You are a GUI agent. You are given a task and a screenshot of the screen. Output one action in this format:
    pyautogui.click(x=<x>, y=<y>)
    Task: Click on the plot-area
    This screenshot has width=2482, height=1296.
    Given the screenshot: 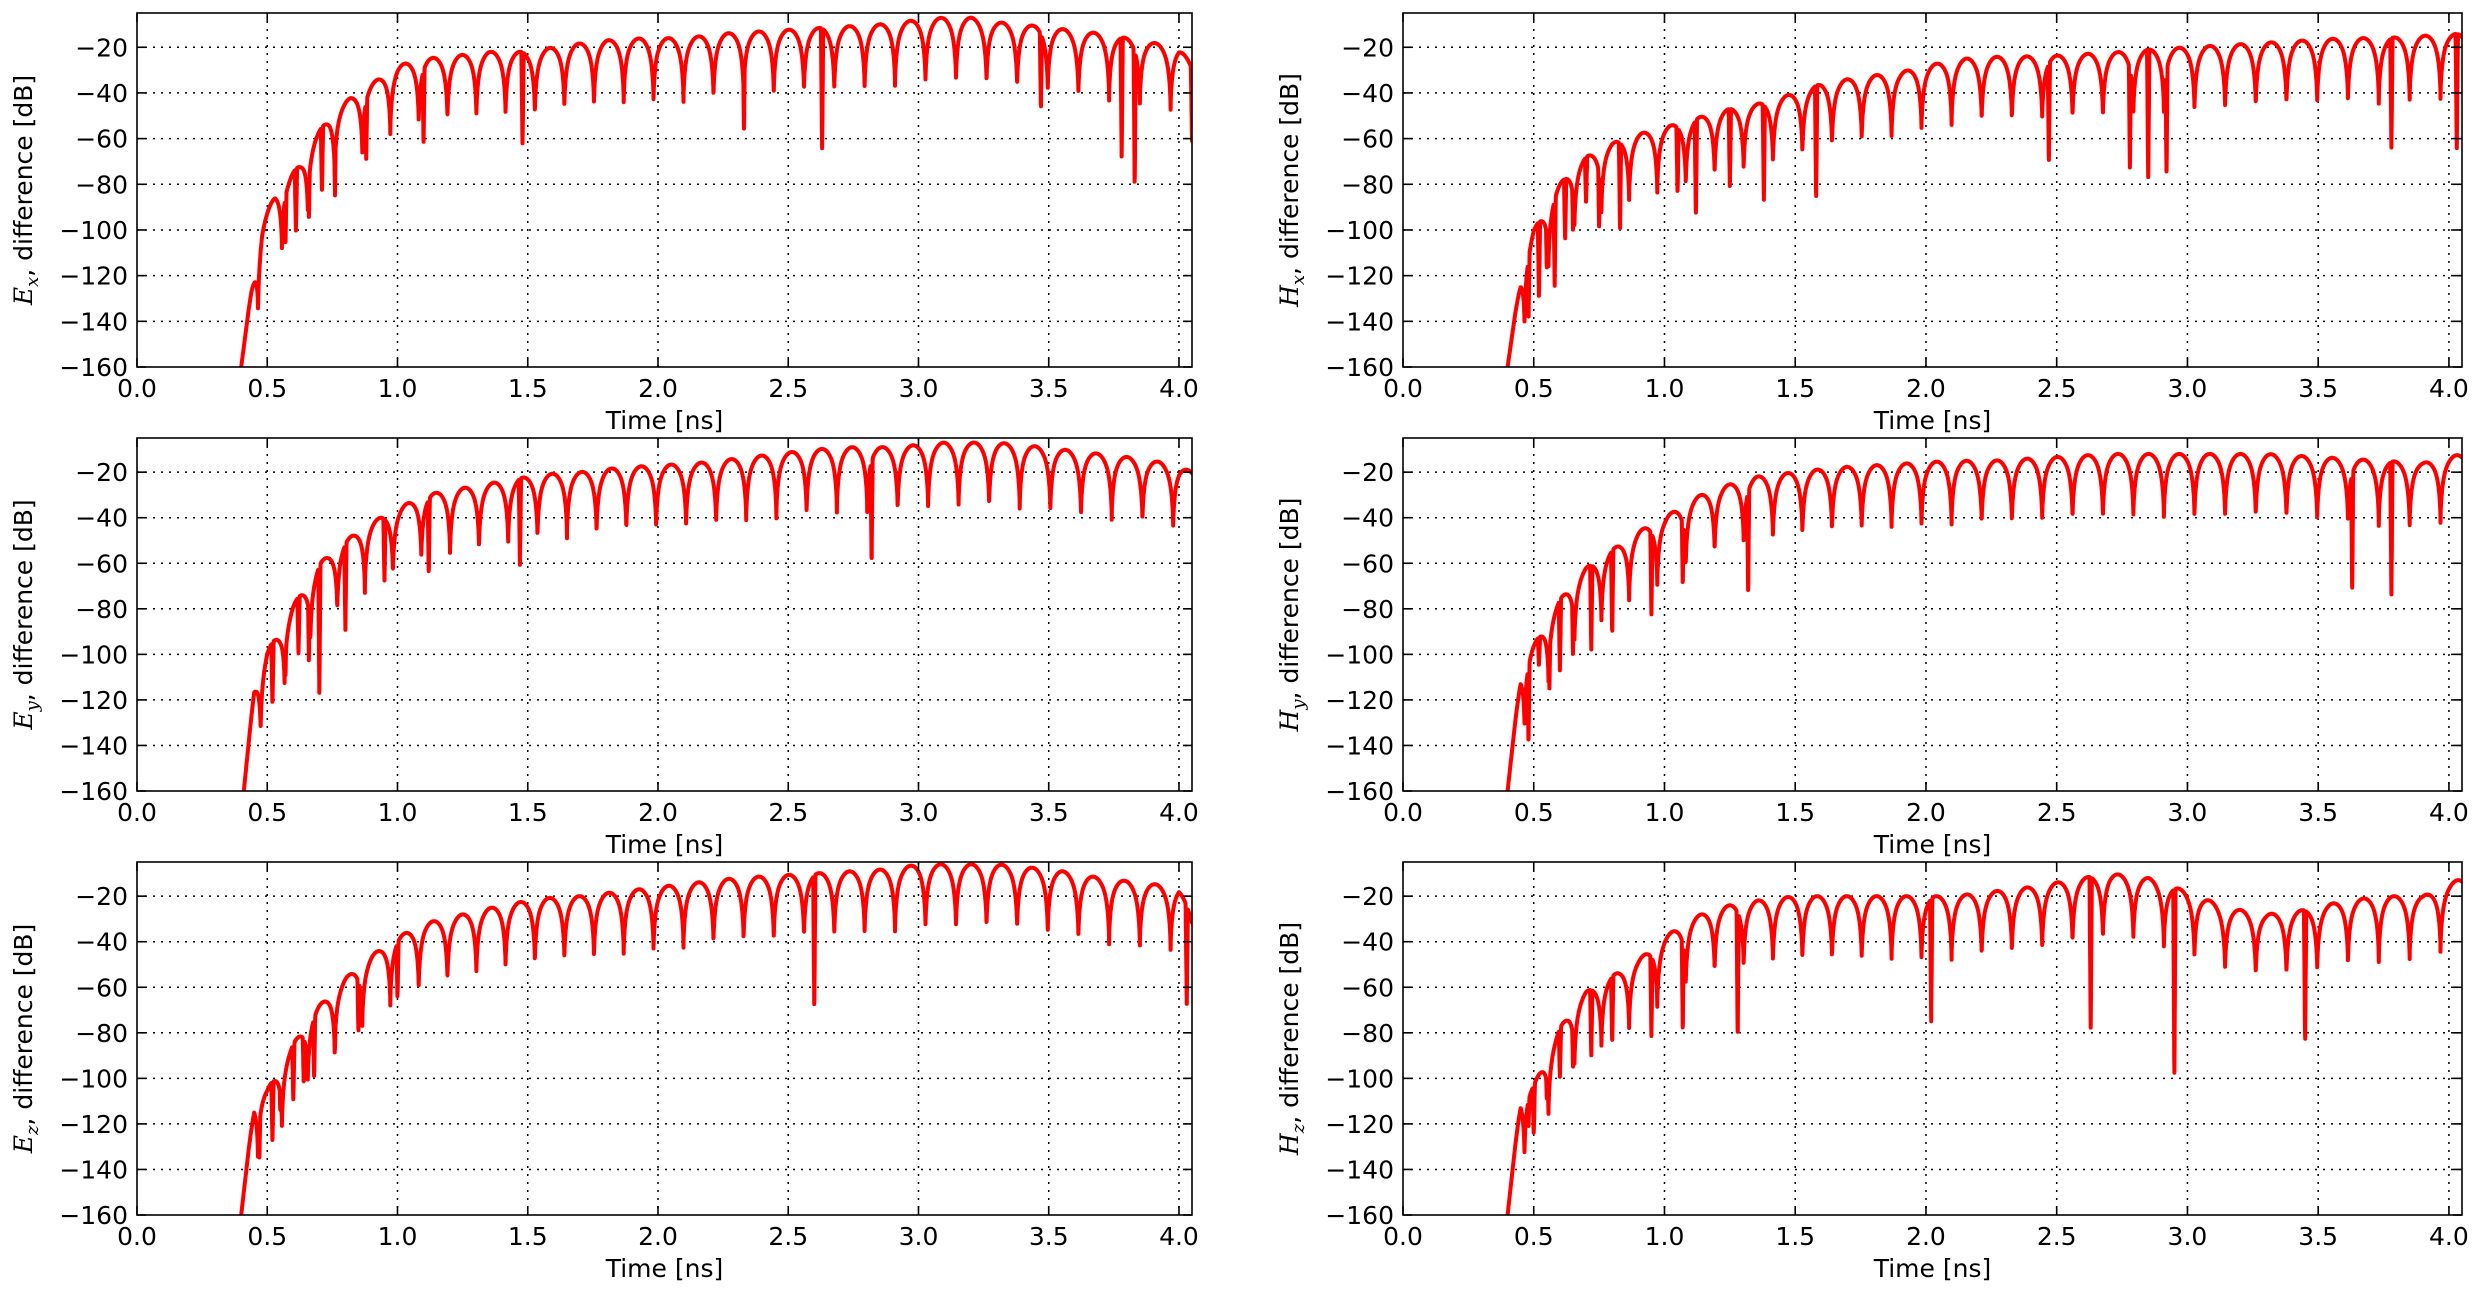 What is the action you would take?
    pyautogui.click(x=664, y=614)
    